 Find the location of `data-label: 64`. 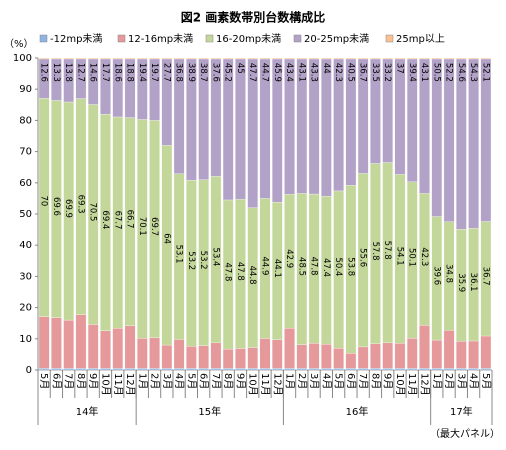

data-label: 64 is located at coordinates (166, 238).